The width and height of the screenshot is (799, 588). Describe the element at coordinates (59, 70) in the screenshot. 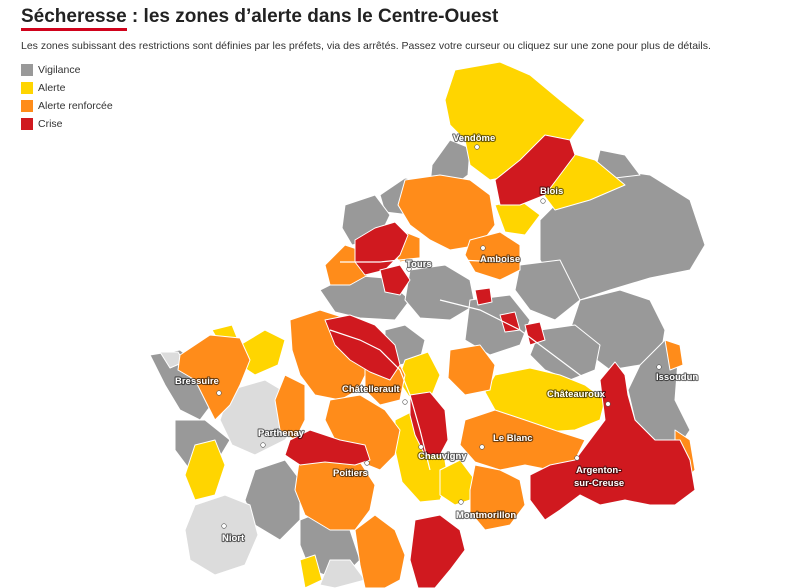

I see `legend-label-vigilance: Vigilance` at that location.